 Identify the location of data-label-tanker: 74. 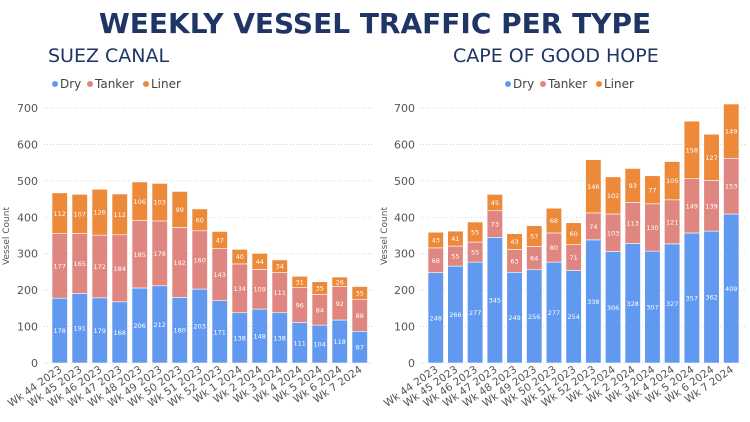
(593, 227).